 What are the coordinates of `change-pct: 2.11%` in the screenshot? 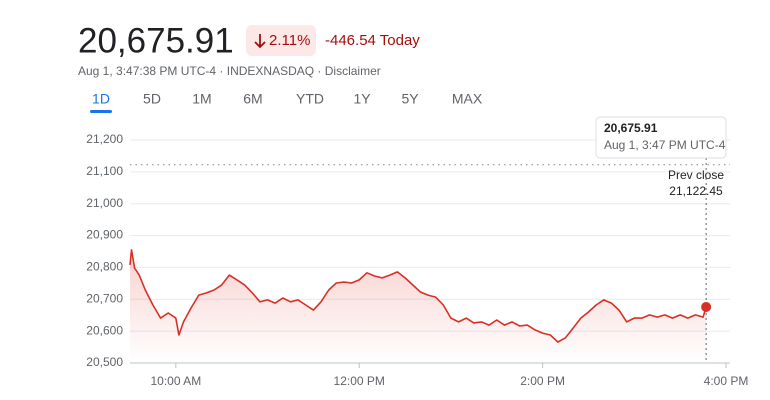 It's located at (289, 40).